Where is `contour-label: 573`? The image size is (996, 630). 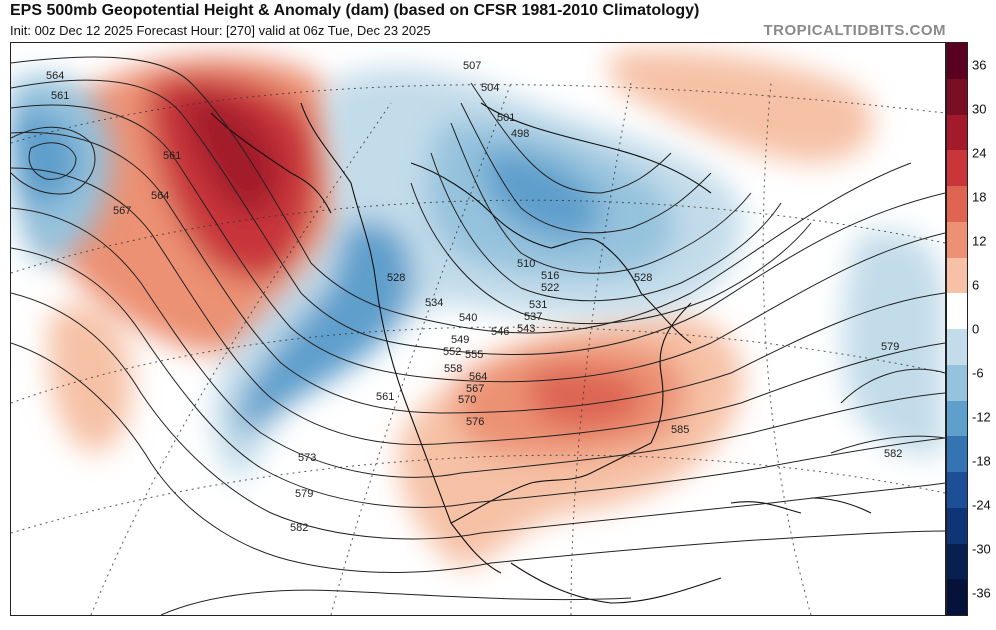
contour-label: 573 is located at coordinates (307, 458).